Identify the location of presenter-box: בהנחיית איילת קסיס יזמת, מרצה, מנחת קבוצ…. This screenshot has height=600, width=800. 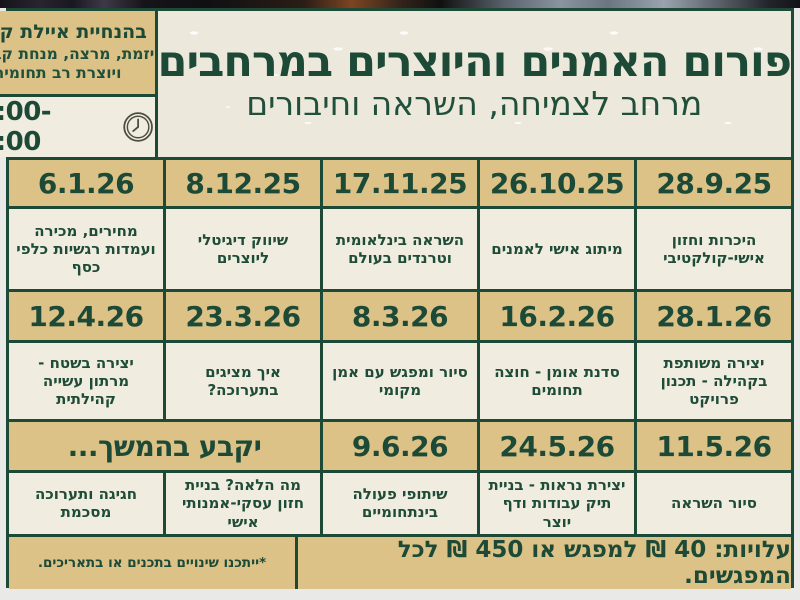
(79, 84).